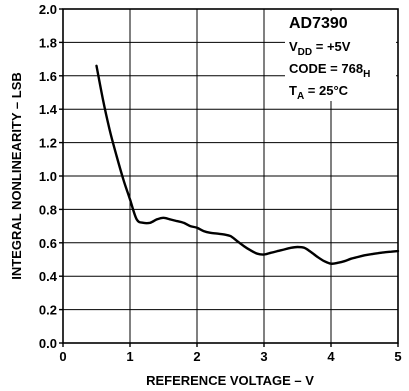 The image size is (409, 391). What do you see at coordinates (300, 96) in the screenshot?
I see `legend-temp-sub: A` at bounding box center [300, 96].